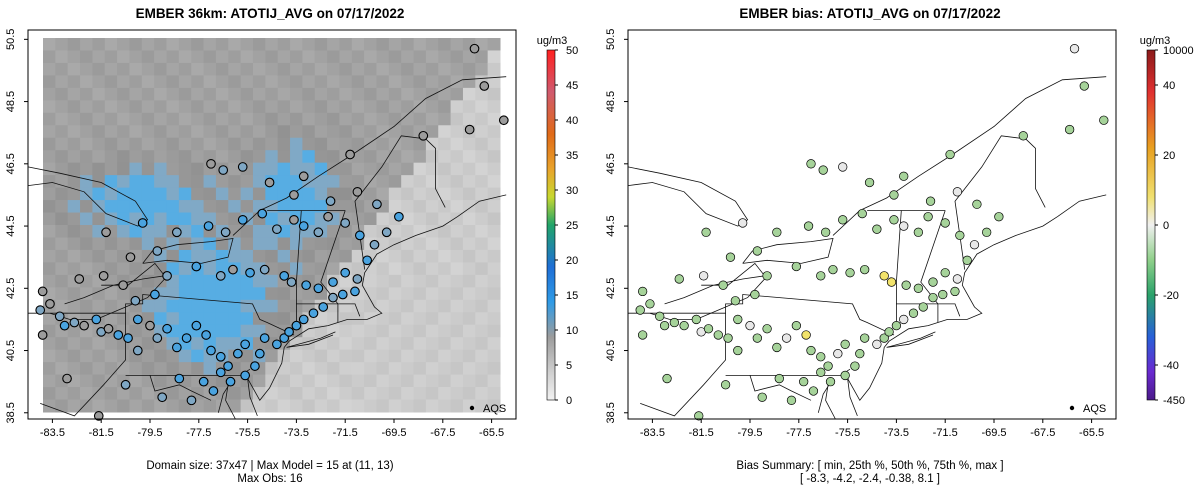 The width and height of the screenshot is (1200, 502). Describe the element at coordinates (472, 408) in the screenshot. I see `legend-marker-icon` at that location.